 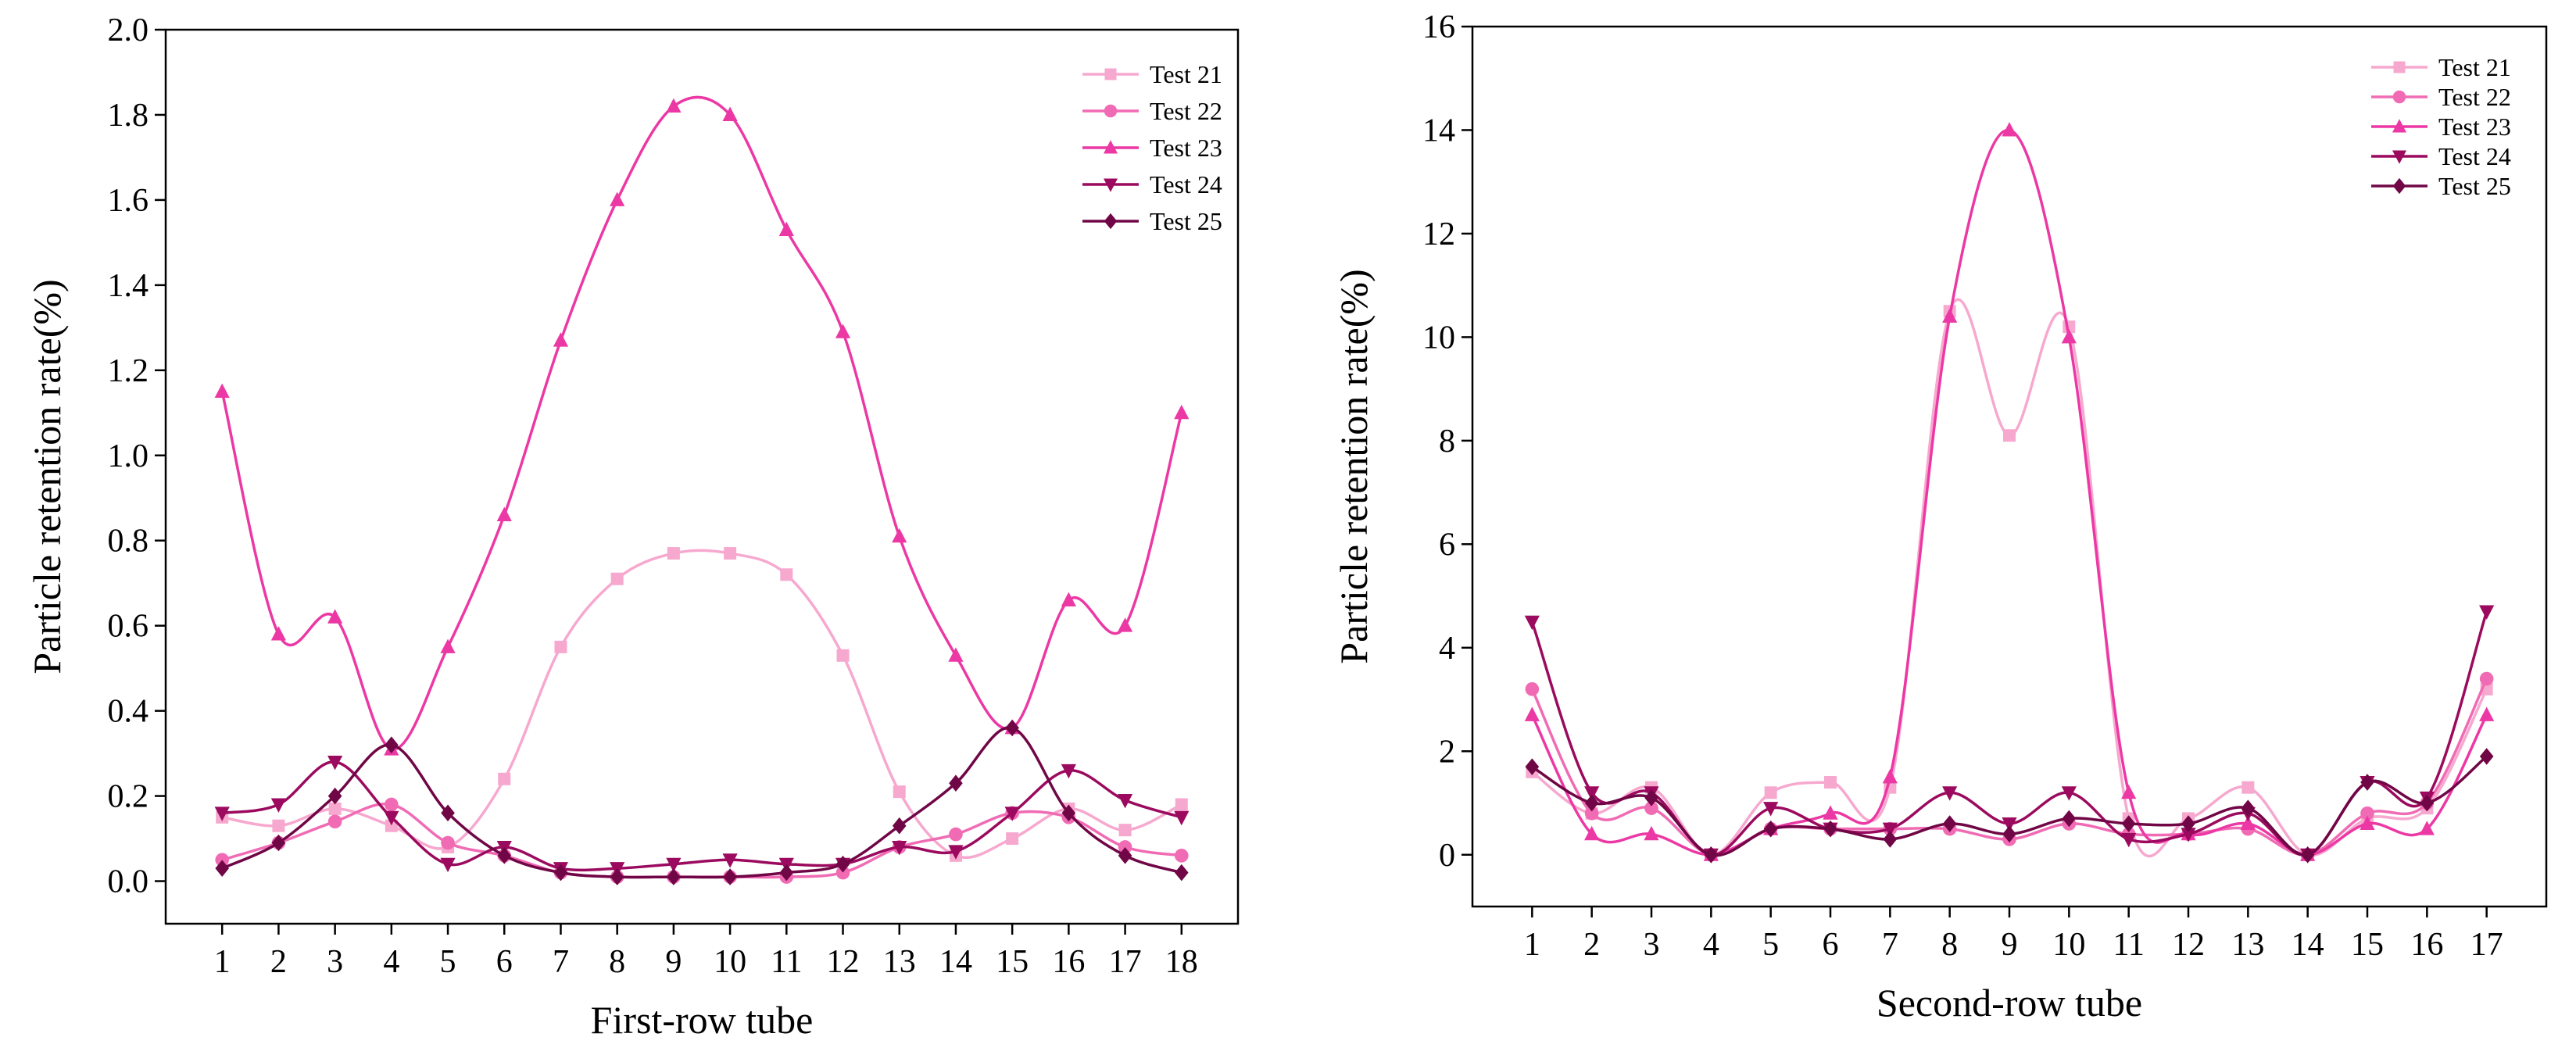 What do you see at coordinates (1181, 962) in the screenshot?
I see `x-tick-label: 18` at bounding box center [1181, 962].